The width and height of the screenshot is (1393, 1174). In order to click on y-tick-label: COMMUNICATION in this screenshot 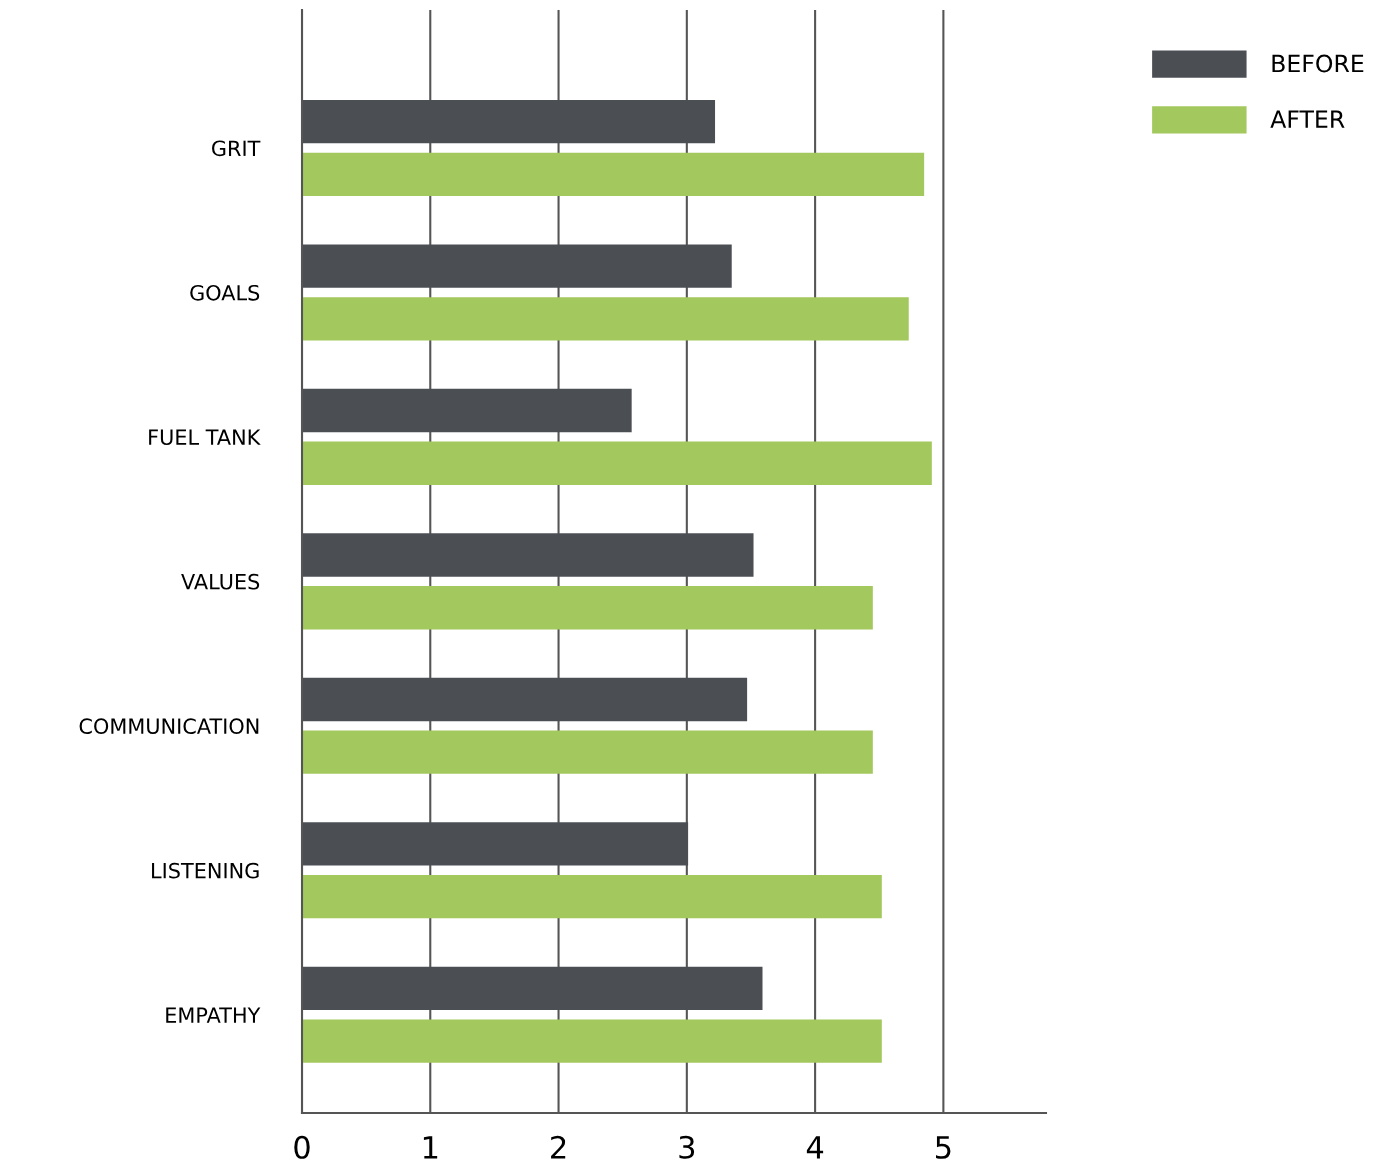, I will do `click(169, 726)`.